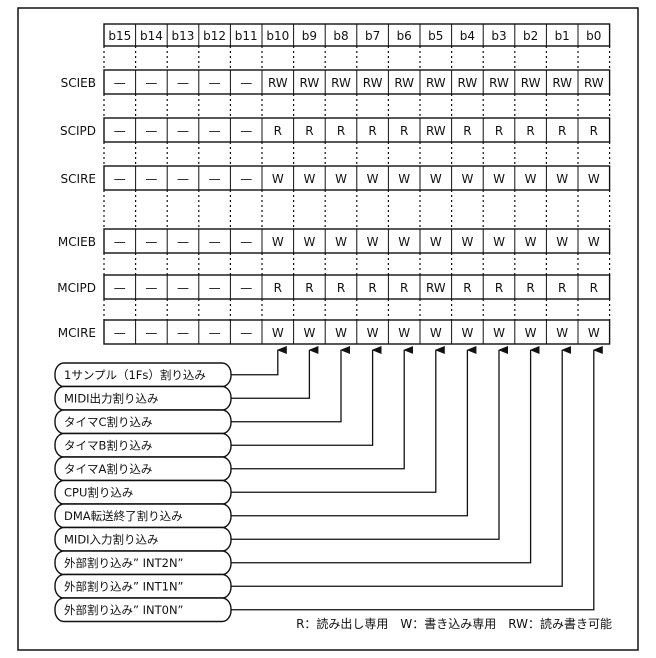 The image size is (656, 658). What do you see at coordinates (373, 242) in the screenshot?
I see `bit-cell-b7: W` at bounding box center [373, 242].